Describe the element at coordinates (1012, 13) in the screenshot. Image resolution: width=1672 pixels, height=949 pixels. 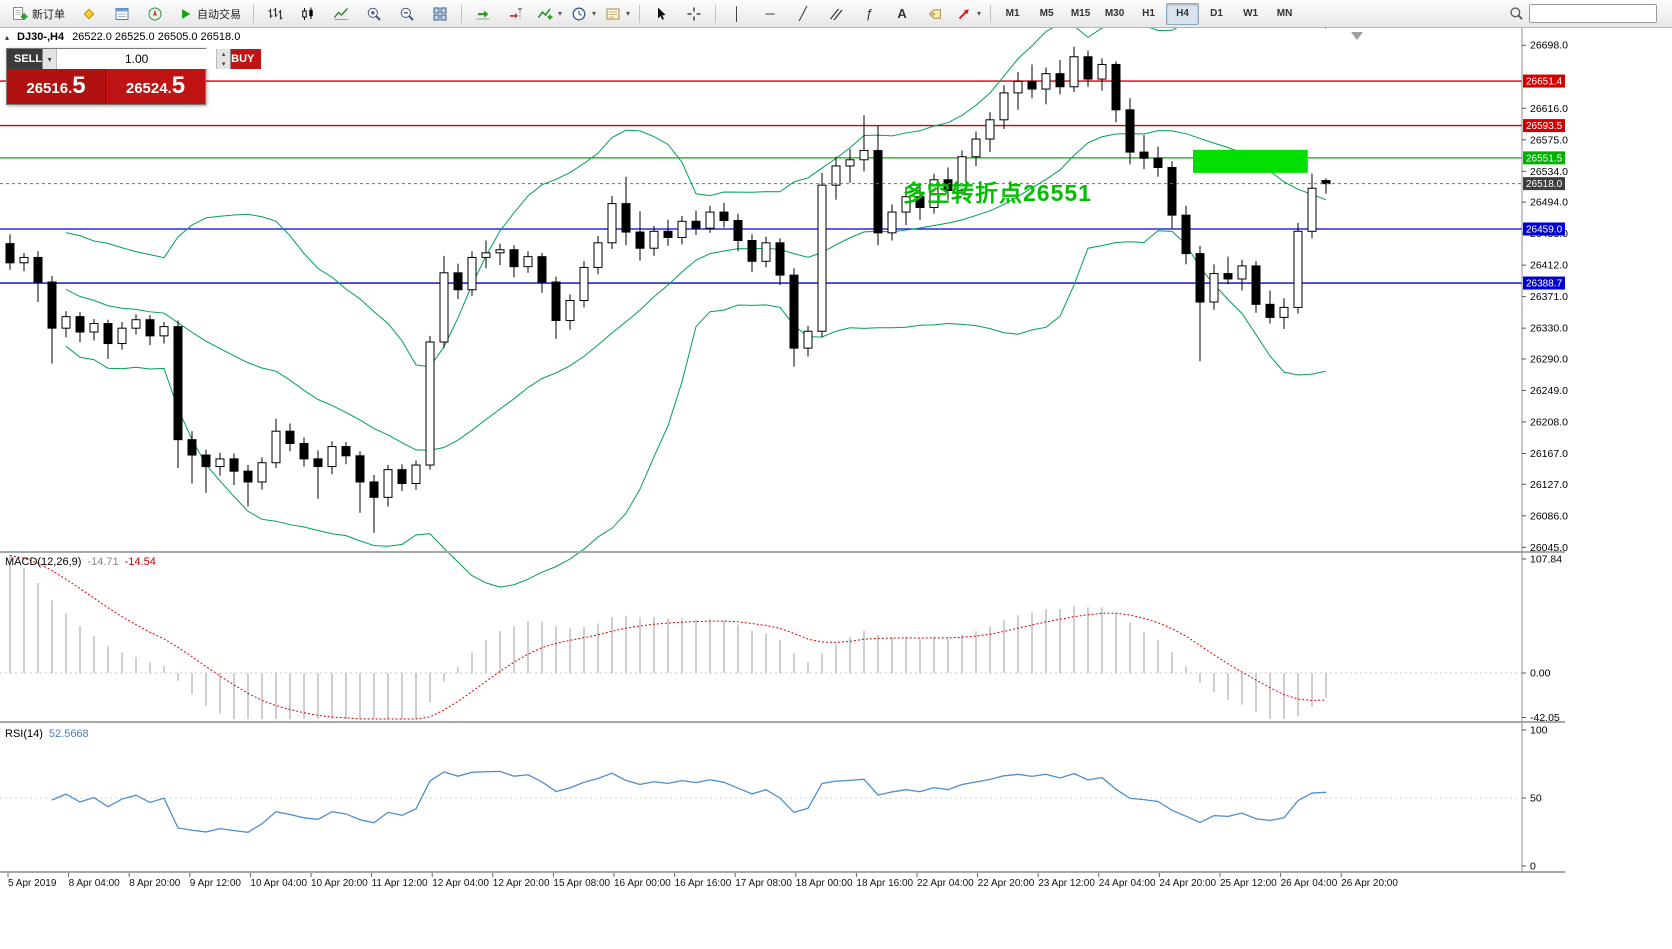
I see `timeframe-M1: M1` at that location.